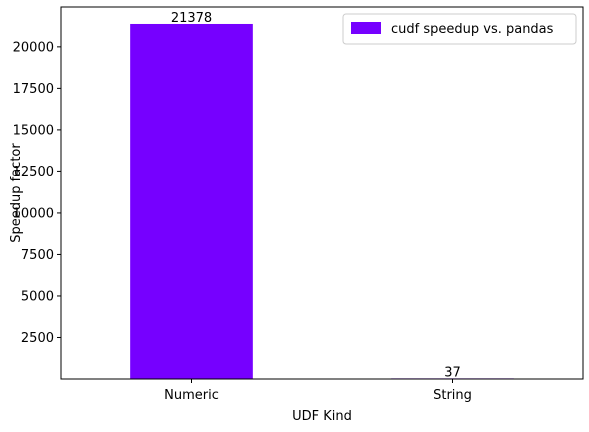  I want to click on data-label-string: 37, so click(452, 372).